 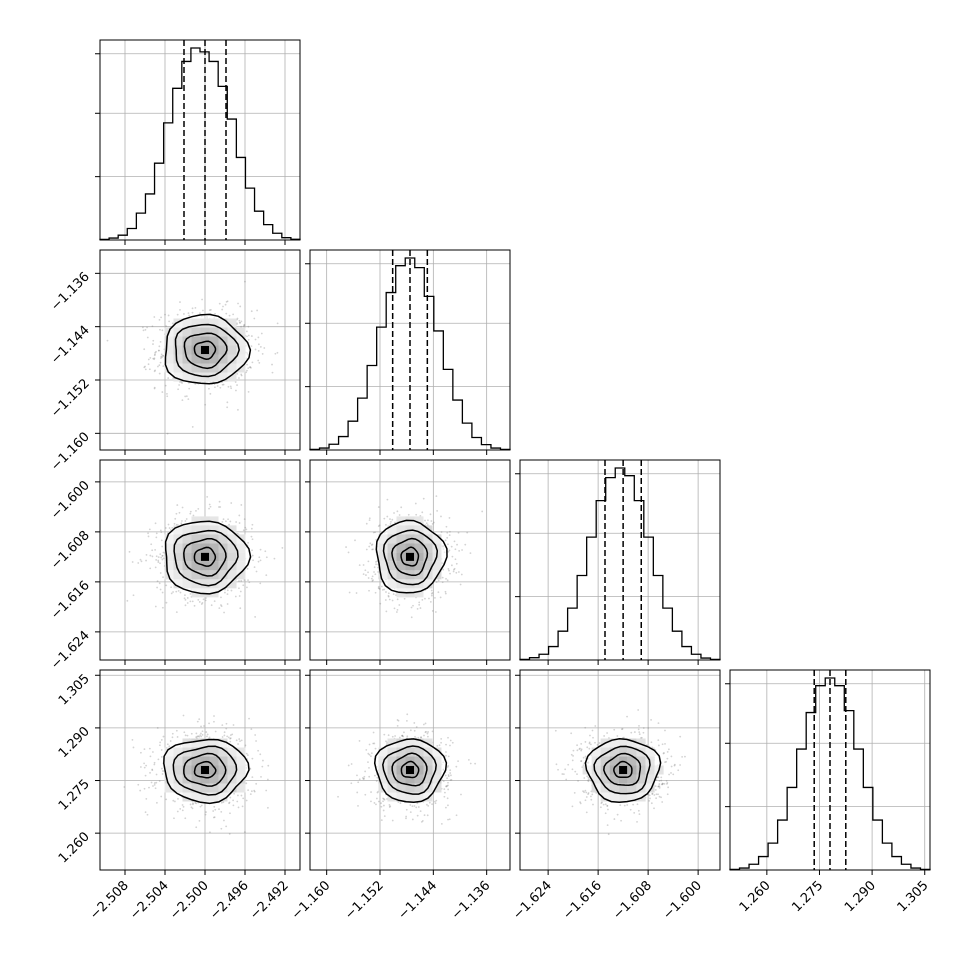 I want to click on density-peak, so click(x=410, y=770).